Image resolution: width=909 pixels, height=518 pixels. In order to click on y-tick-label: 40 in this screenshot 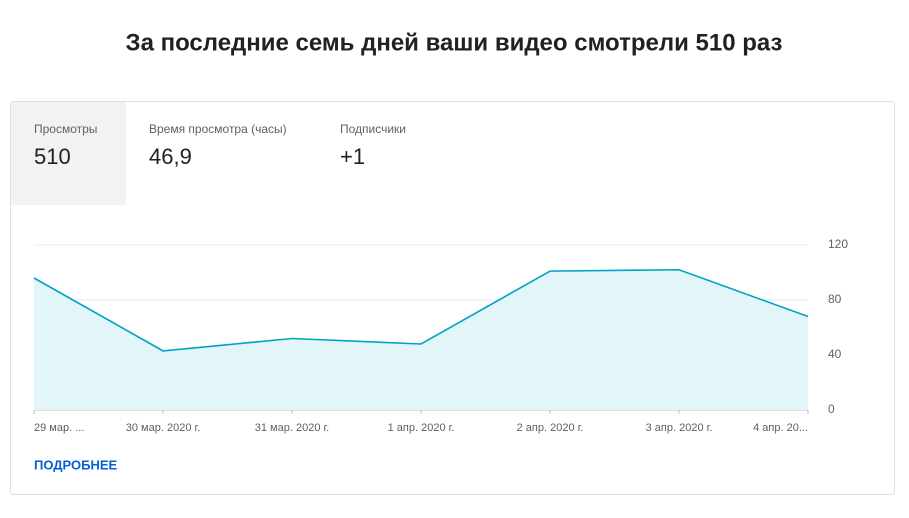, I will do `click(835, 354)`.